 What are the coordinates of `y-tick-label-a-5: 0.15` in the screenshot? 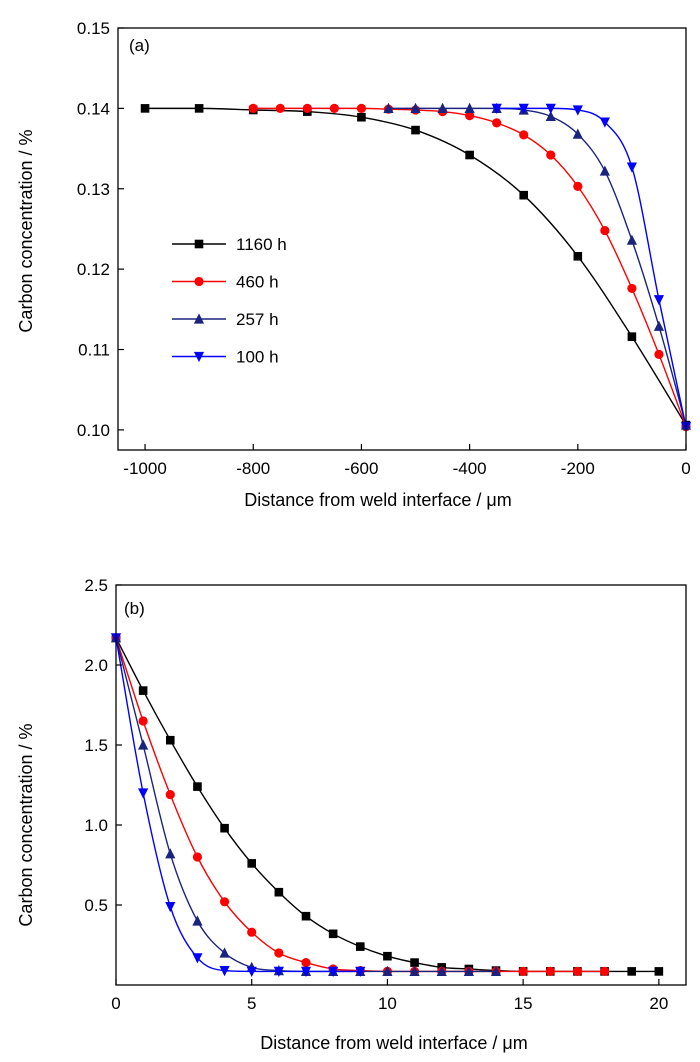 It's located at (93, 28).